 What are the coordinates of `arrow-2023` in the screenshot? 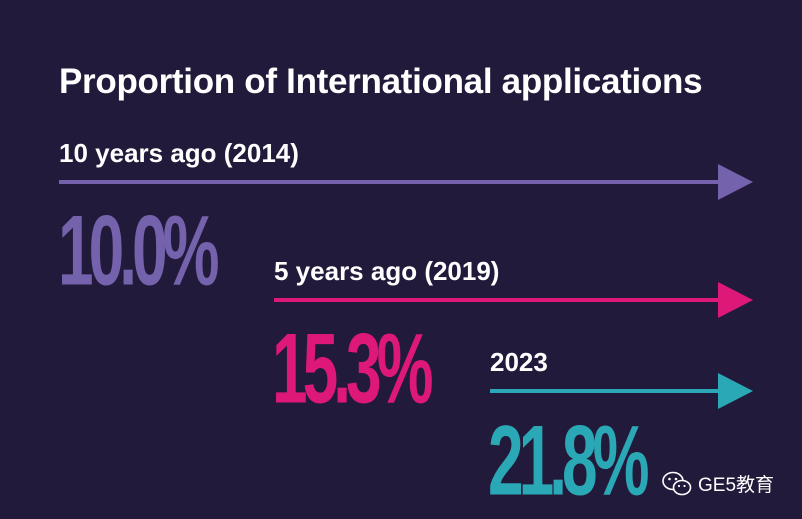 It's located at (621, 391).